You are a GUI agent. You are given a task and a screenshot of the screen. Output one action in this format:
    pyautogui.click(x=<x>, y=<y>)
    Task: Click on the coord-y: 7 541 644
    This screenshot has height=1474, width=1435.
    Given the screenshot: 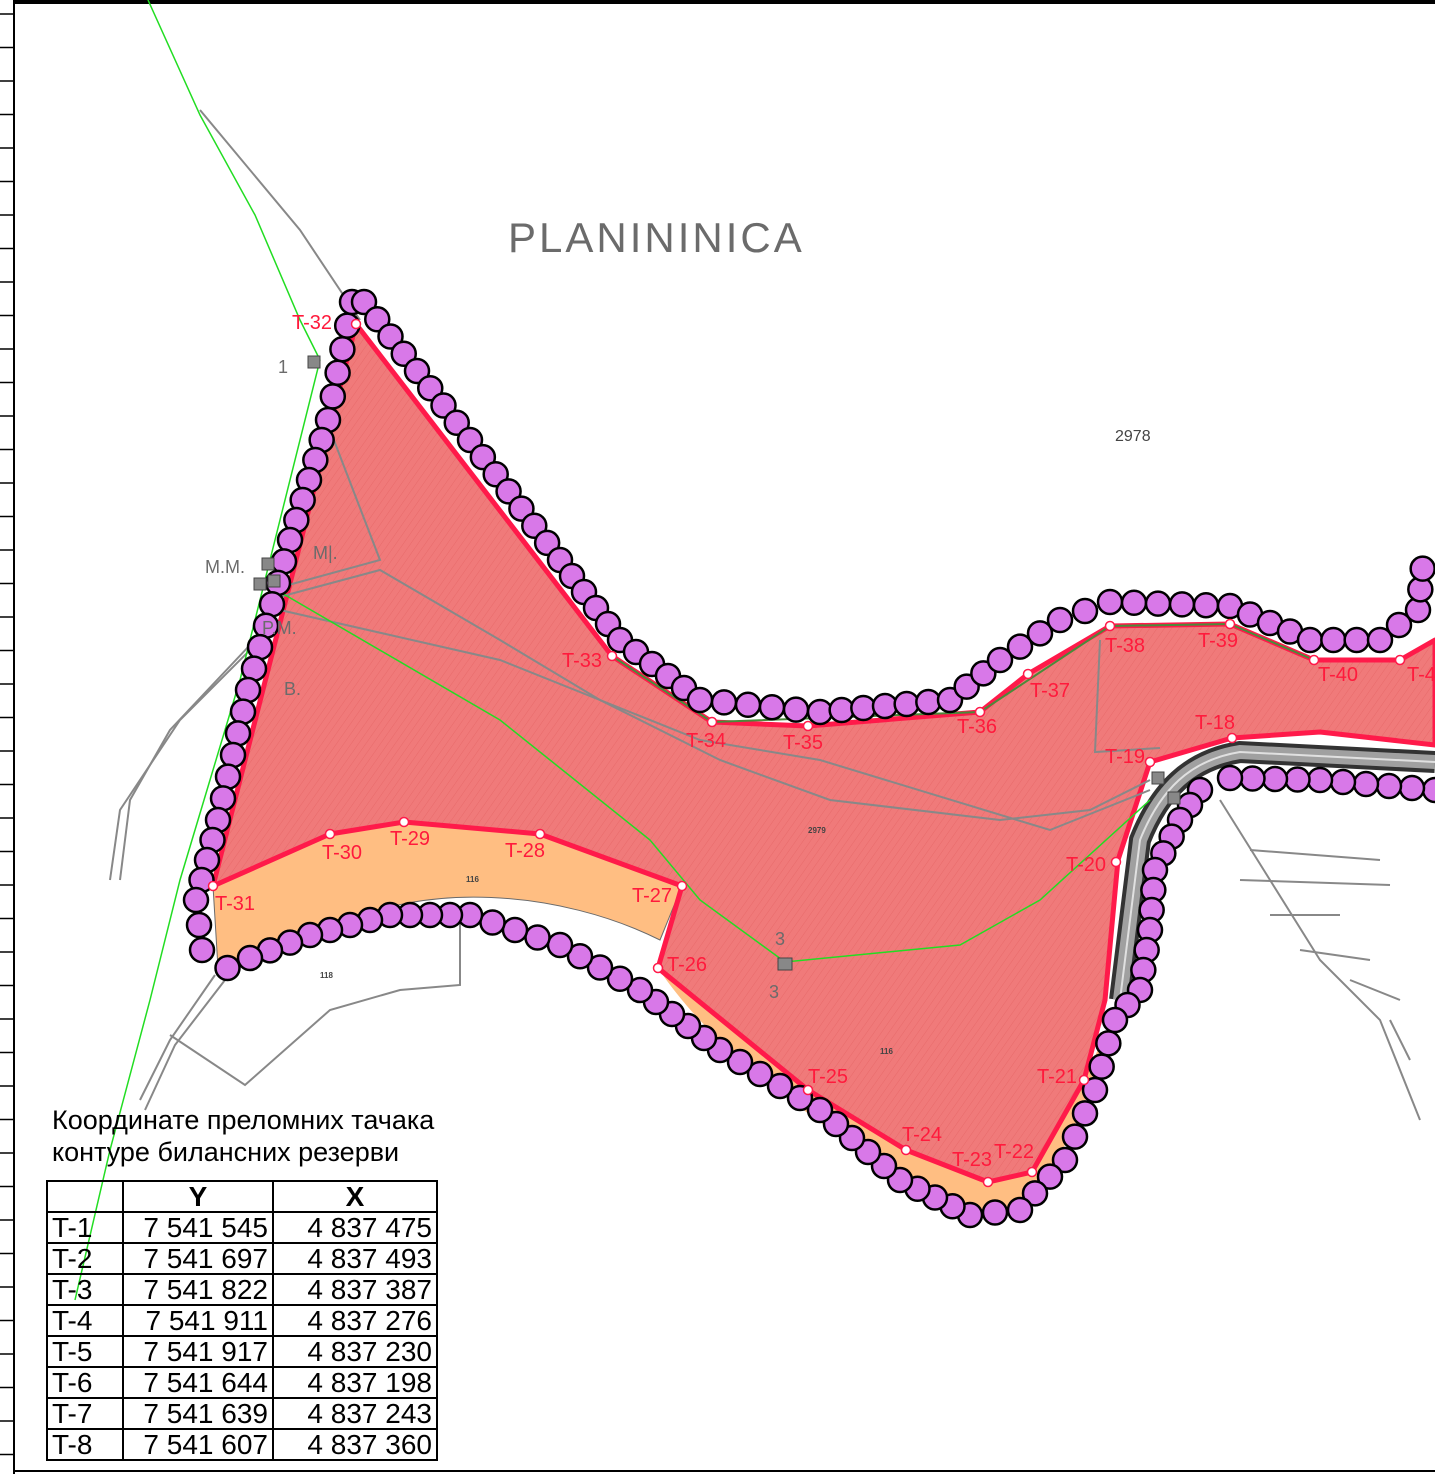 What is the action you would take?
    pyautogui.click(x=198, y=1382)
    